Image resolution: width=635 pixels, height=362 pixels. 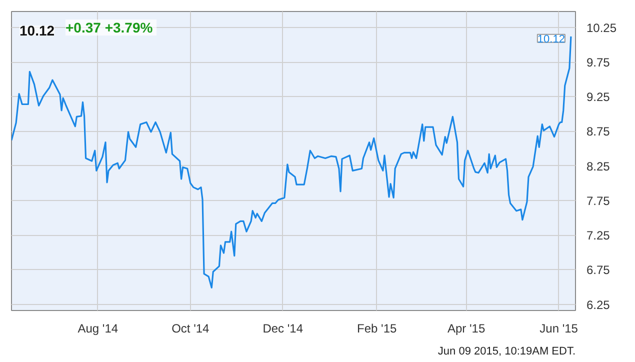 I want to click on x-tick-label: Feb '15, so click(x=377, y=329).